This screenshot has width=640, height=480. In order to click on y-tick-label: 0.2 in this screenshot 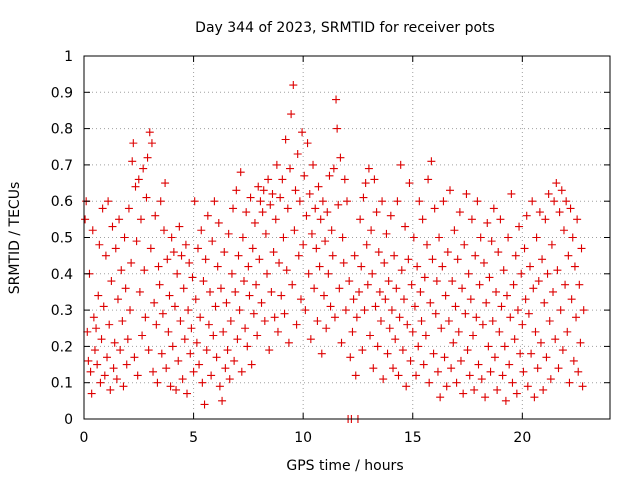, I will do `click(62, 347)`.